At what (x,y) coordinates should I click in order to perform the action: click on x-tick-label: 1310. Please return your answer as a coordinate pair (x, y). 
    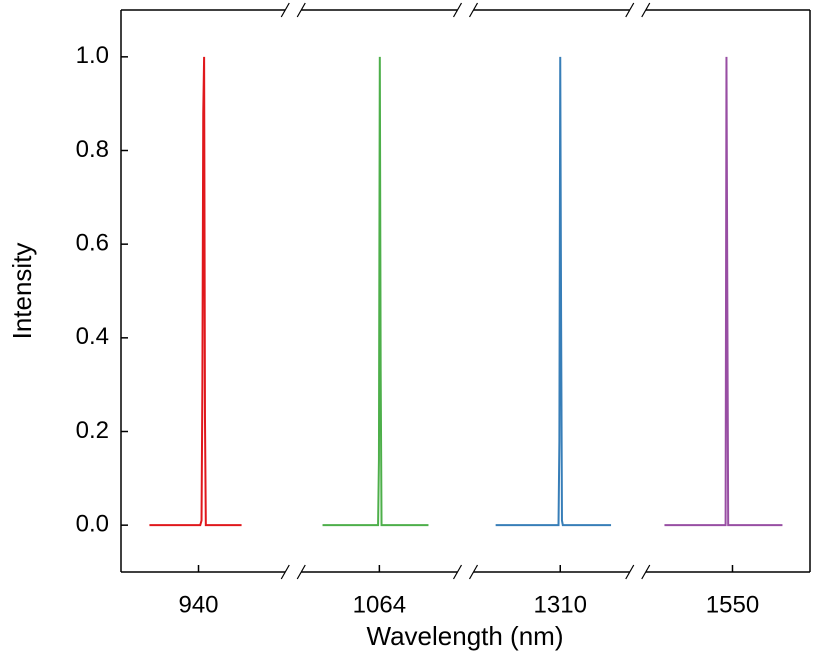
    Looking at the image, I should click on (560, 604).